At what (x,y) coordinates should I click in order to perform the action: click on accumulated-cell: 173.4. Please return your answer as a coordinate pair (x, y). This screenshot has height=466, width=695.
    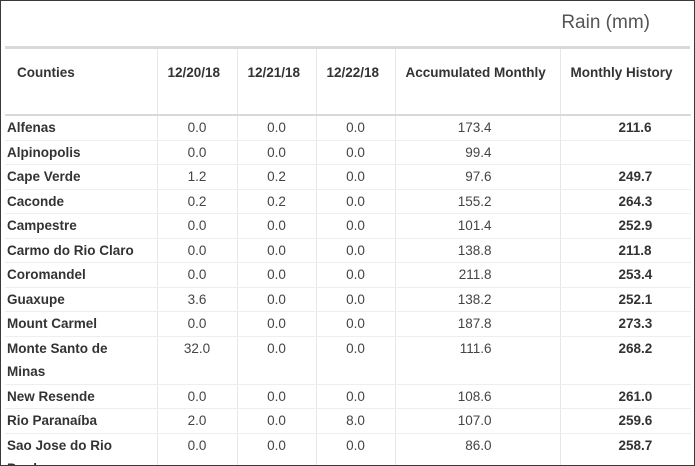
    Looking at the image, I should click on (478, 128).